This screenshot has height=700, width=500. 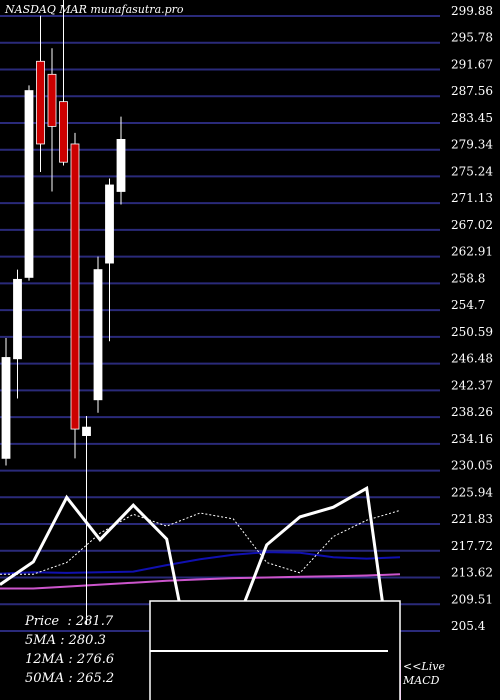 What do you see at coordinates (472, 171) in the screenshot?
I see `y-tick-label: 275.24` at bounding box center [472, 171].